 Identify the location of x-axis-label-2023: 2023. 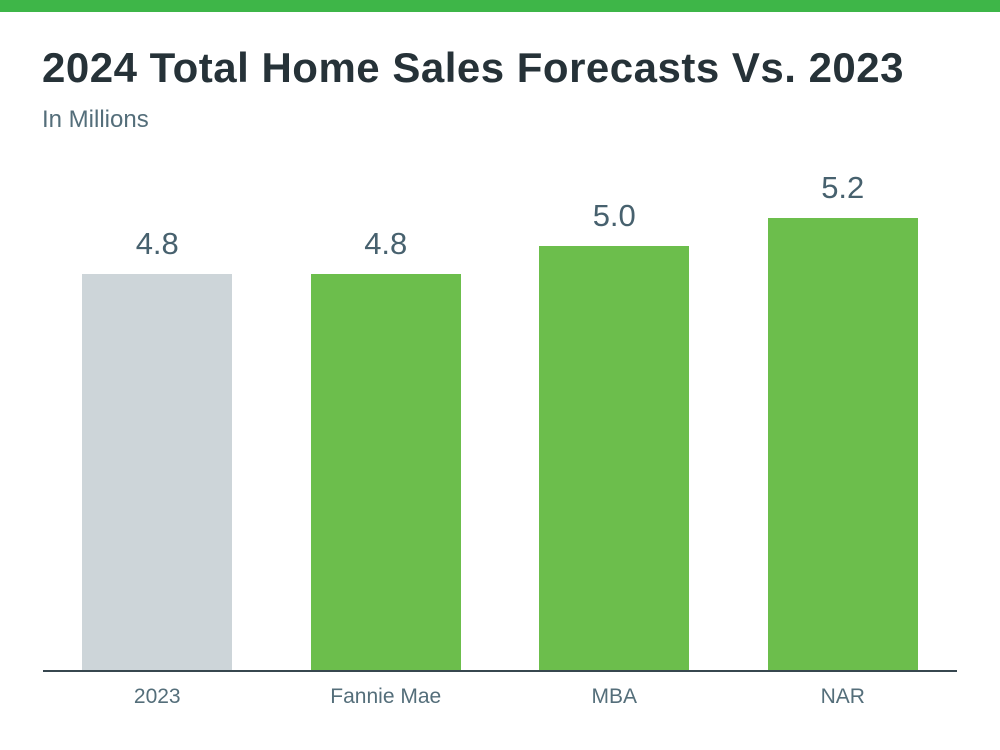
(157, 697).